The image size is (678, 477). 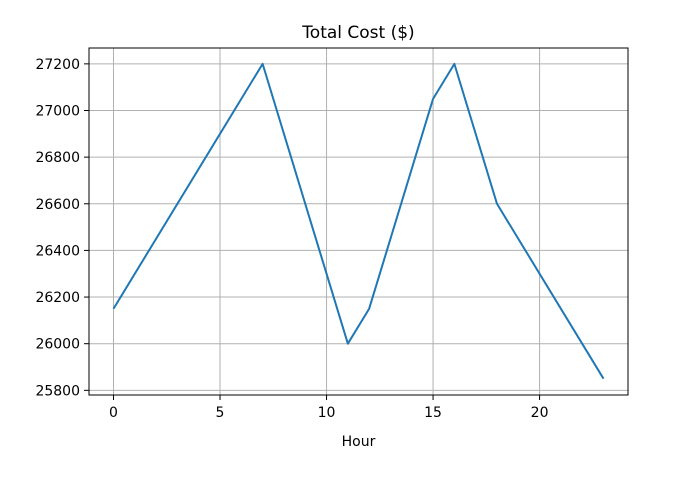 What do you see at coordinates (433, 413) in the screenshot?
I see `x-tick-label: 15` at bounding box center [433, 413].